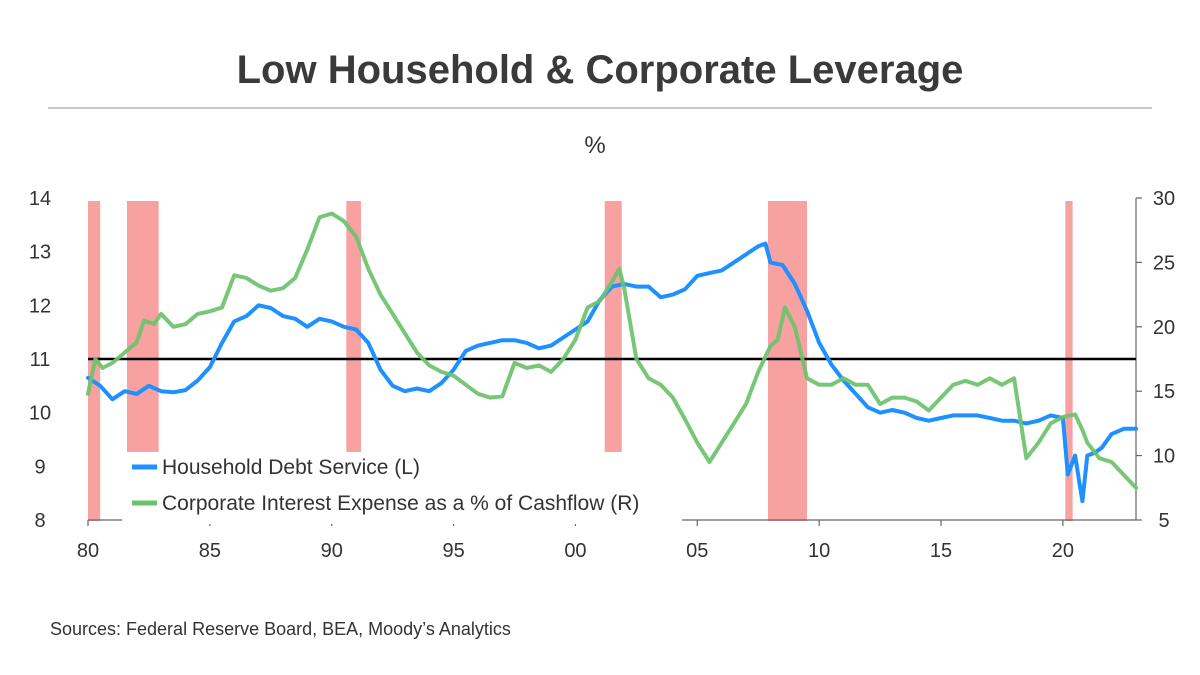 This screenshot has width=1200, height=675. I want to click on legend-label: Household Debt Service (L), so click(291, 467).